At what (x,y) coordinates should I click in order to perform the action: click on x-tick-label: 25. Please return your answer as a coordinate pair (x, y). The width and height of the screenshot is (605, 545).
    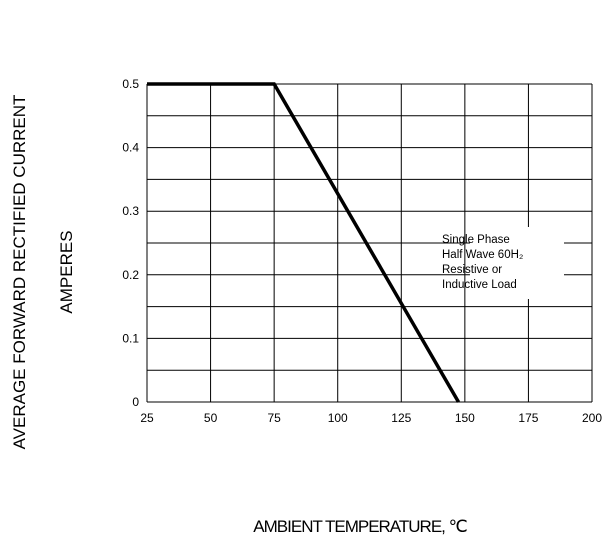
    Looking at the image, I should click on (147, 418).